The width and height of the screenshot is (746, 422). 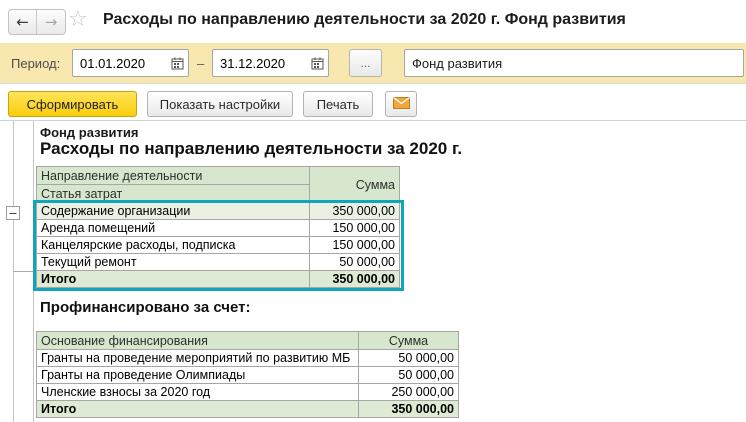 What do you see at coordinates (113, 63) in the screenshot?
I see `date-from-value: 01.01.2020` at bounding box center [113, 63].